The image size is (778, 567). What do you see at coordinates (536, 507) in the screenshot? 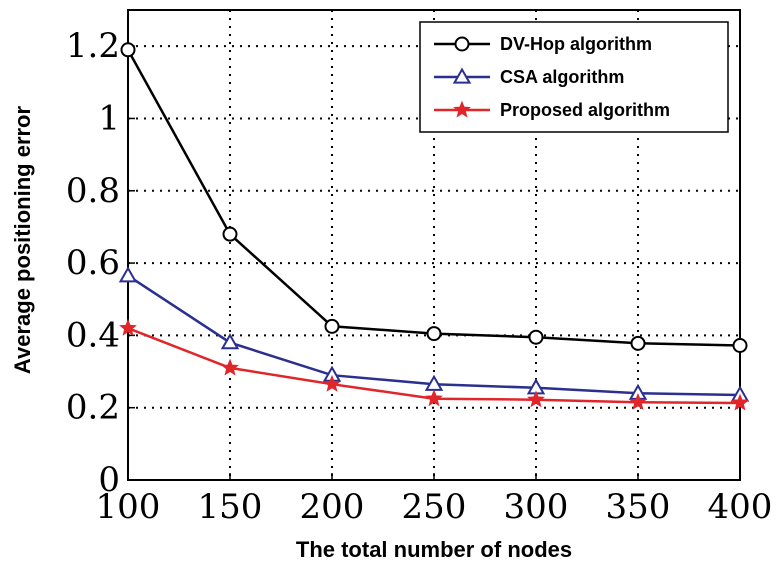
I see `x-tick-label: 300` at bounding box center [536, 507].